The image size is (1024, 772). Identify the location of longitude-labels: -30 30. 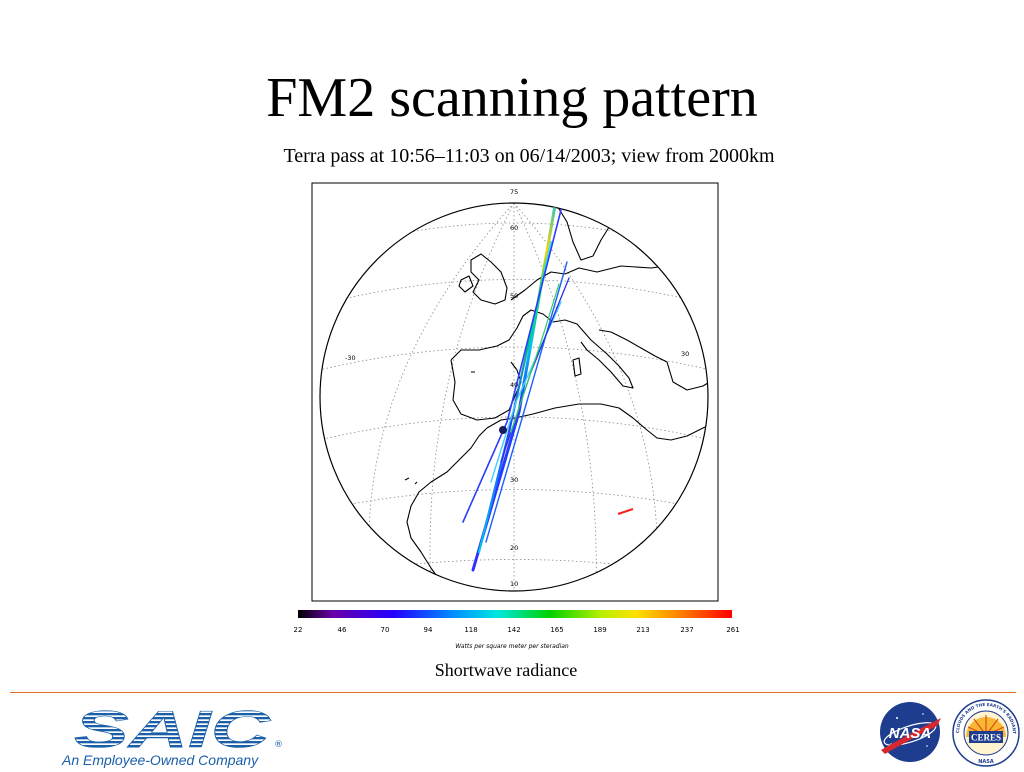
(517, 356).